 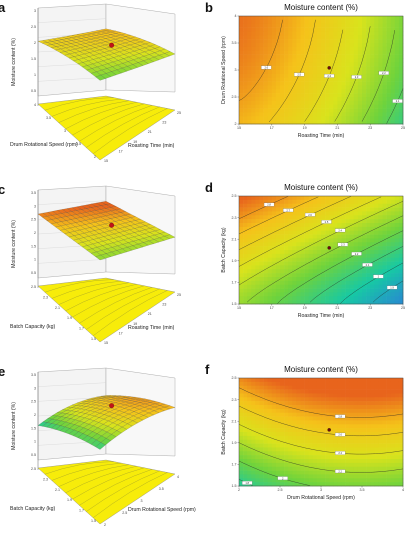 I want to click on y-tick-label: 2.1, so click(x=234, y=239).